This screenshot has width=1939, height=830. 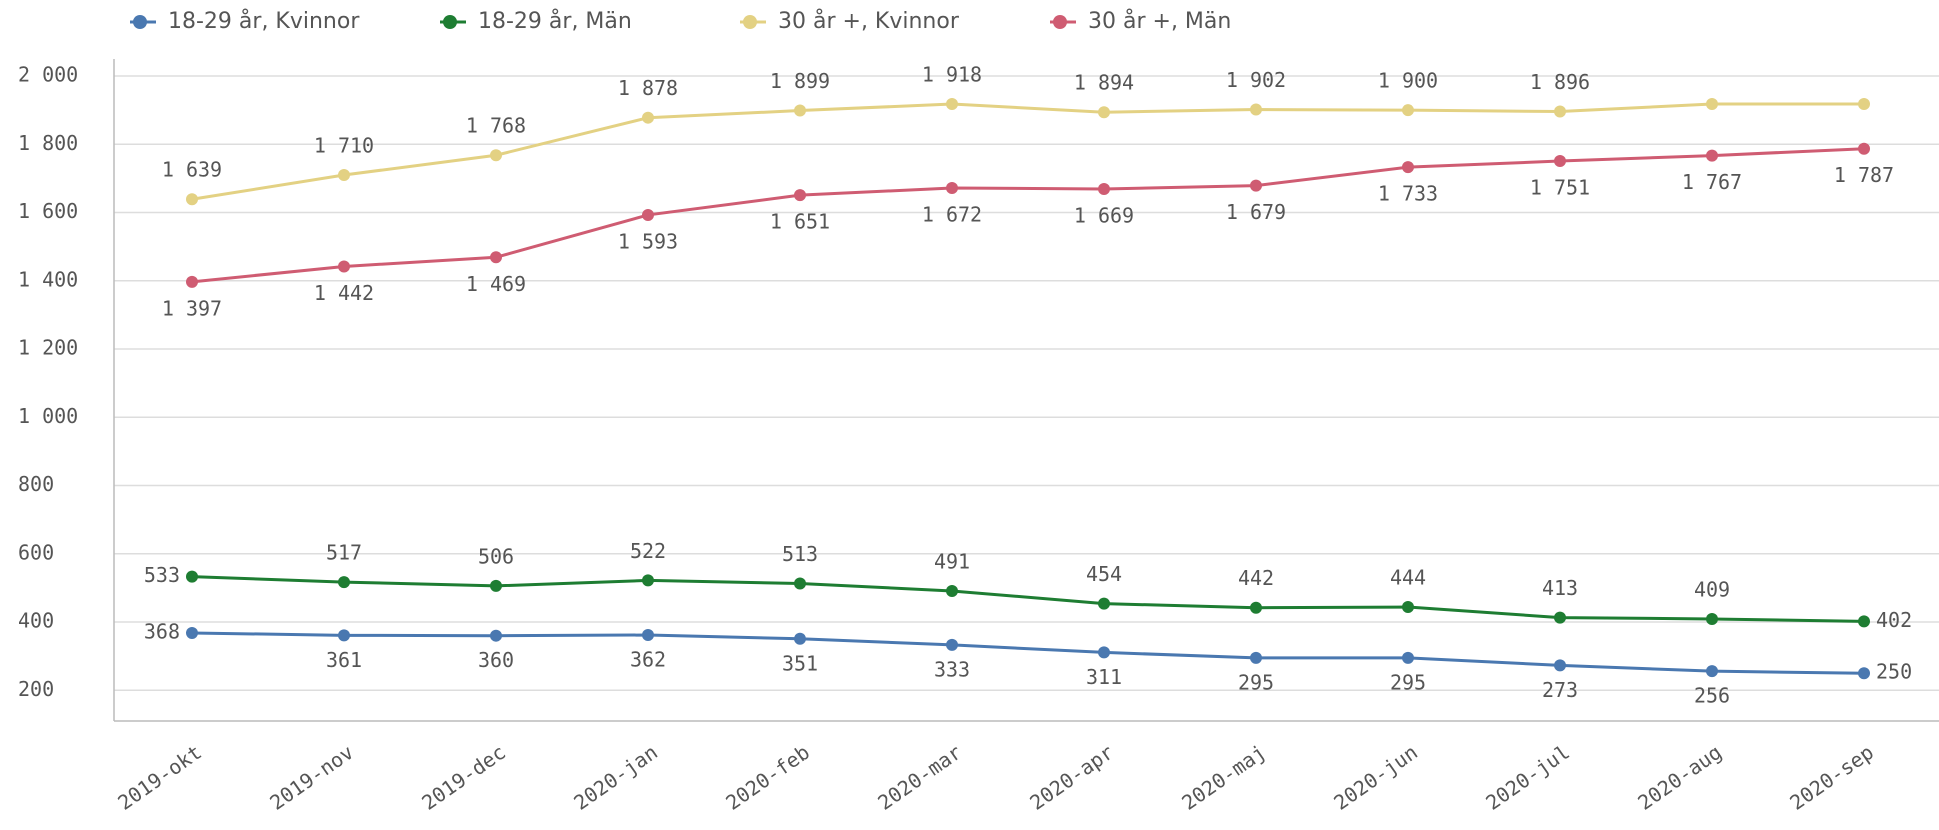 What do you see at coordinates (1679, 777) in the screenshot?
I see `x-tick-label: 2020-aug` at bounding box center [1679, 777].